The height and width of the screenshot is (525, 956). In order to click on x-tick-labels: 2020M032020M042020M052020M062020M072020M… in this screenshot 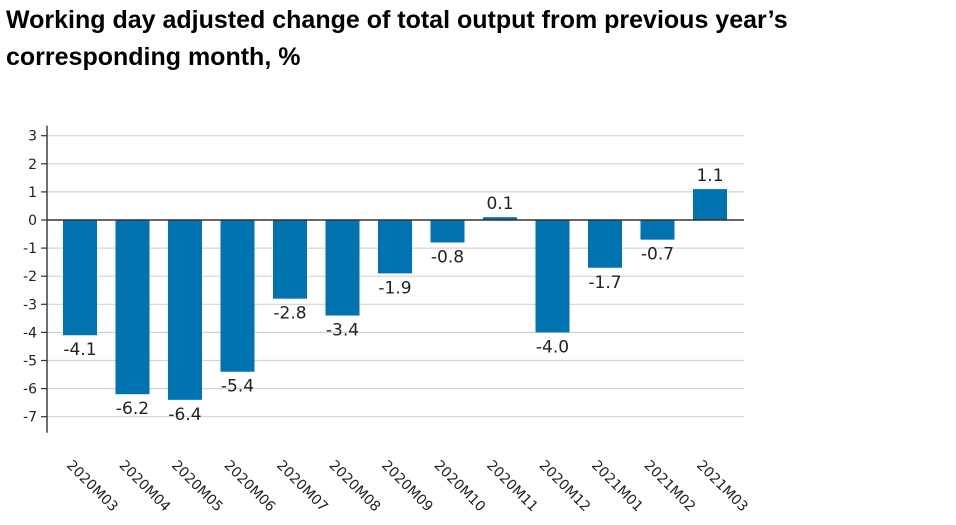, I will do `click(407, 487)`.